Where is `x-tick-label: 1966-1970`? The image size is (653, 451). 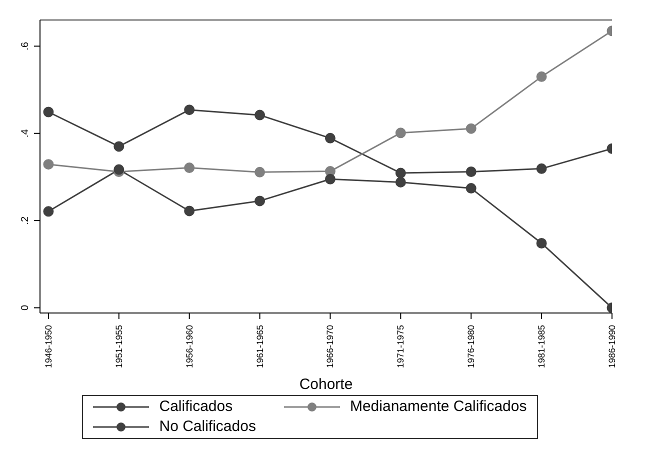 x-tick-label: 1966-1970 is located at coordinates (330, 346).